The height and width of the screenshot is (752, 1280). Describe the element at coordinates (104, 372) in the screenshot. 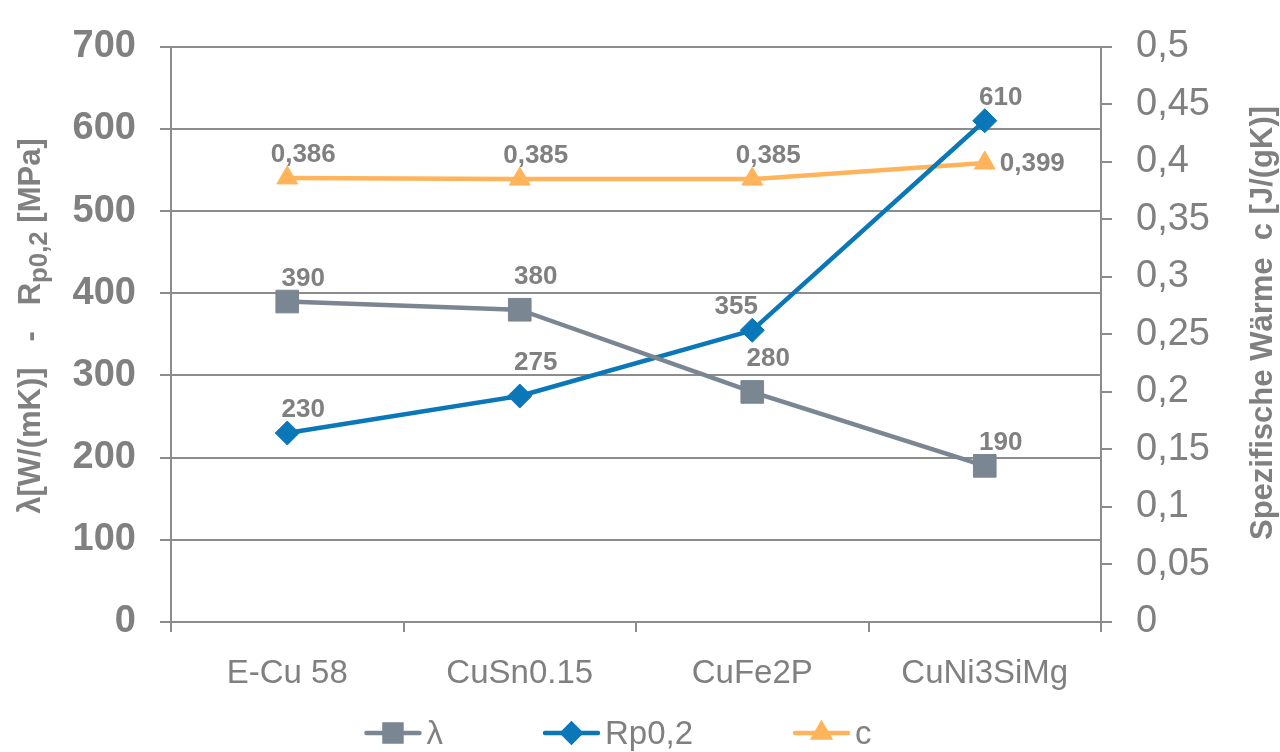

I see `y-tick-label: 300` at that location.